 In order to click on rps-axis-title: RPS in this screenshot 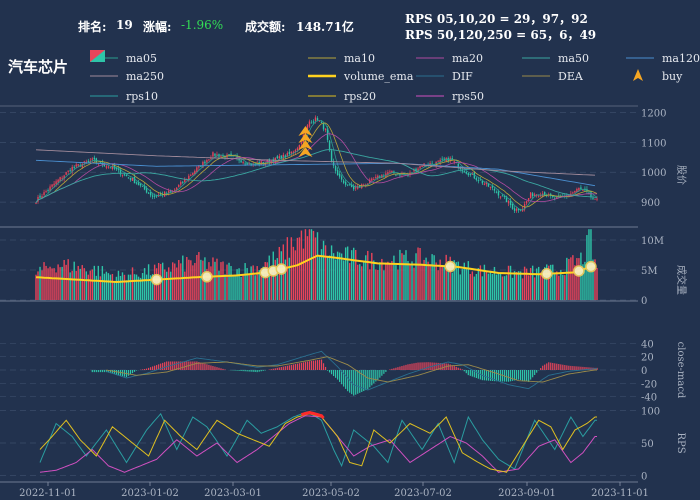, I will do `click(680, 442)`.